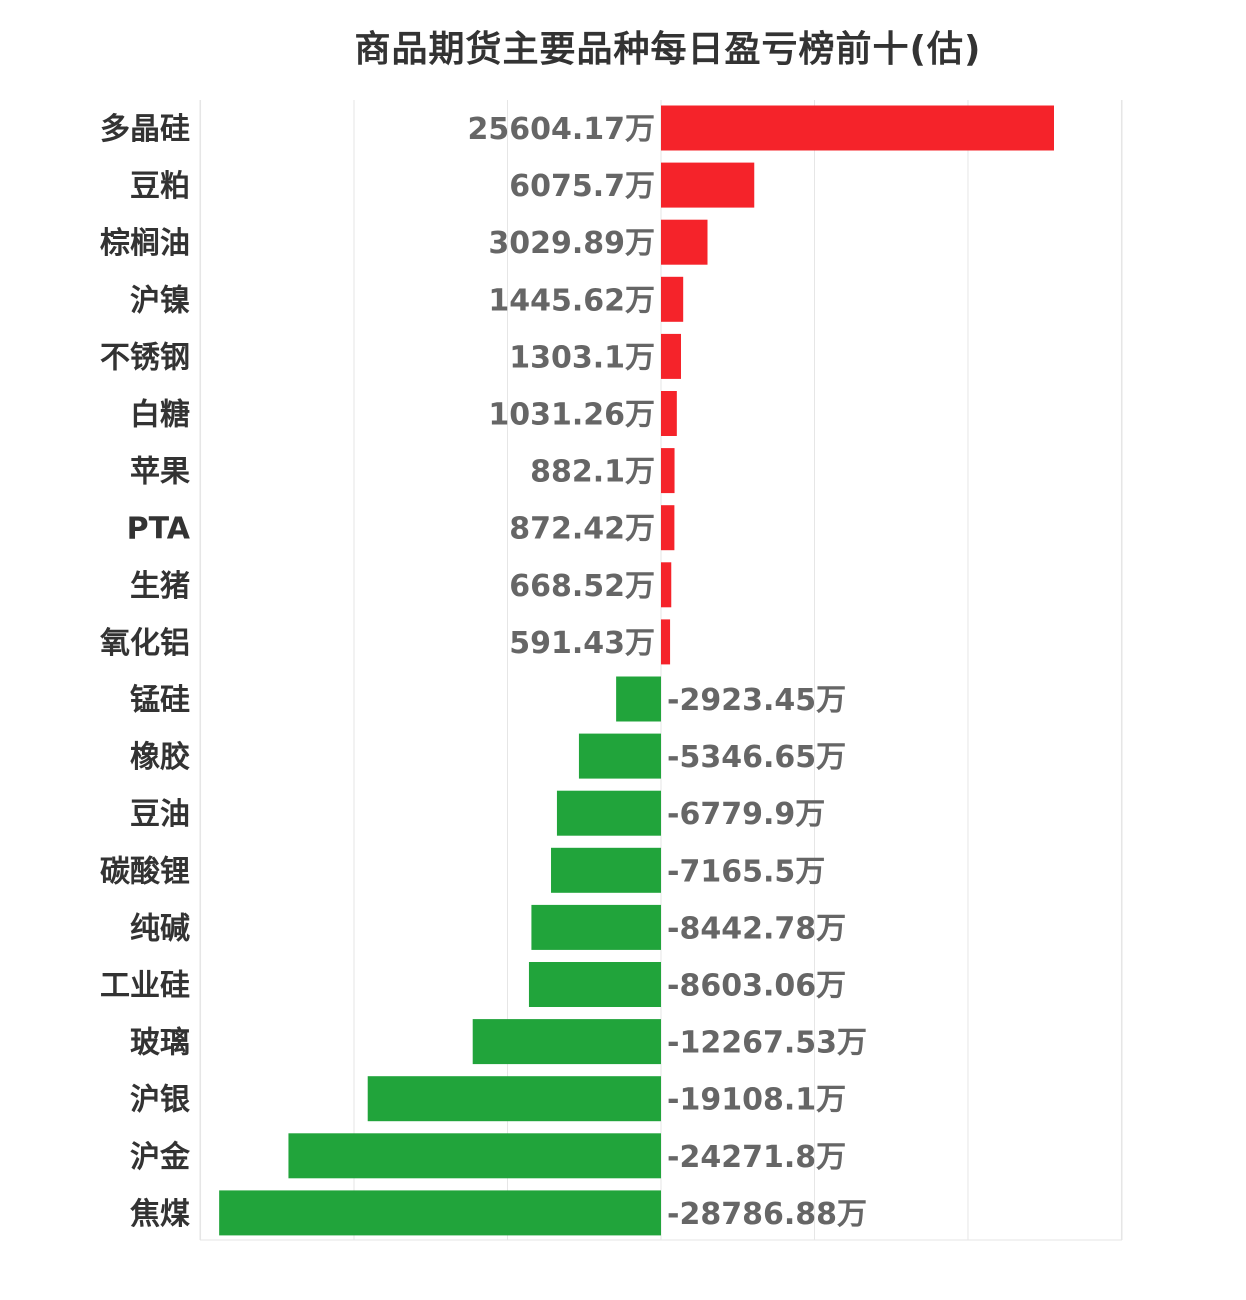 This screenshot has width=1246, height=1300. What do you see at coordinates (756, 700) in the screenshot?
I see `value-label: -2923.45万` at bounding box center [756, 700].